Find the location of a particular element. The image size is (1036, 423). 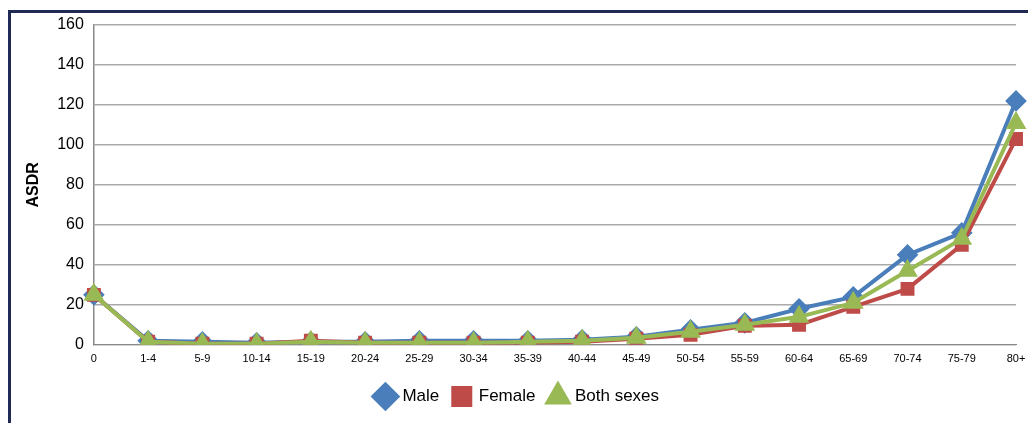

x-tick-label: 45-49 is located at coordinates (636, 358).